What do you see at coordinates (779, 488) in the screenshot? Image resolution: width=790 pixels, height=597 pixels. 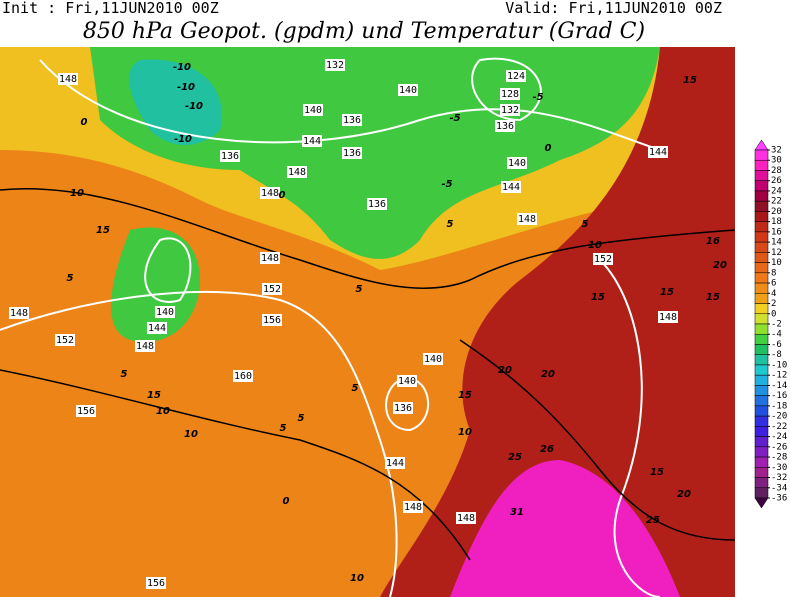 I see `colorbar-label: -34` at bounding box center [779, 488].